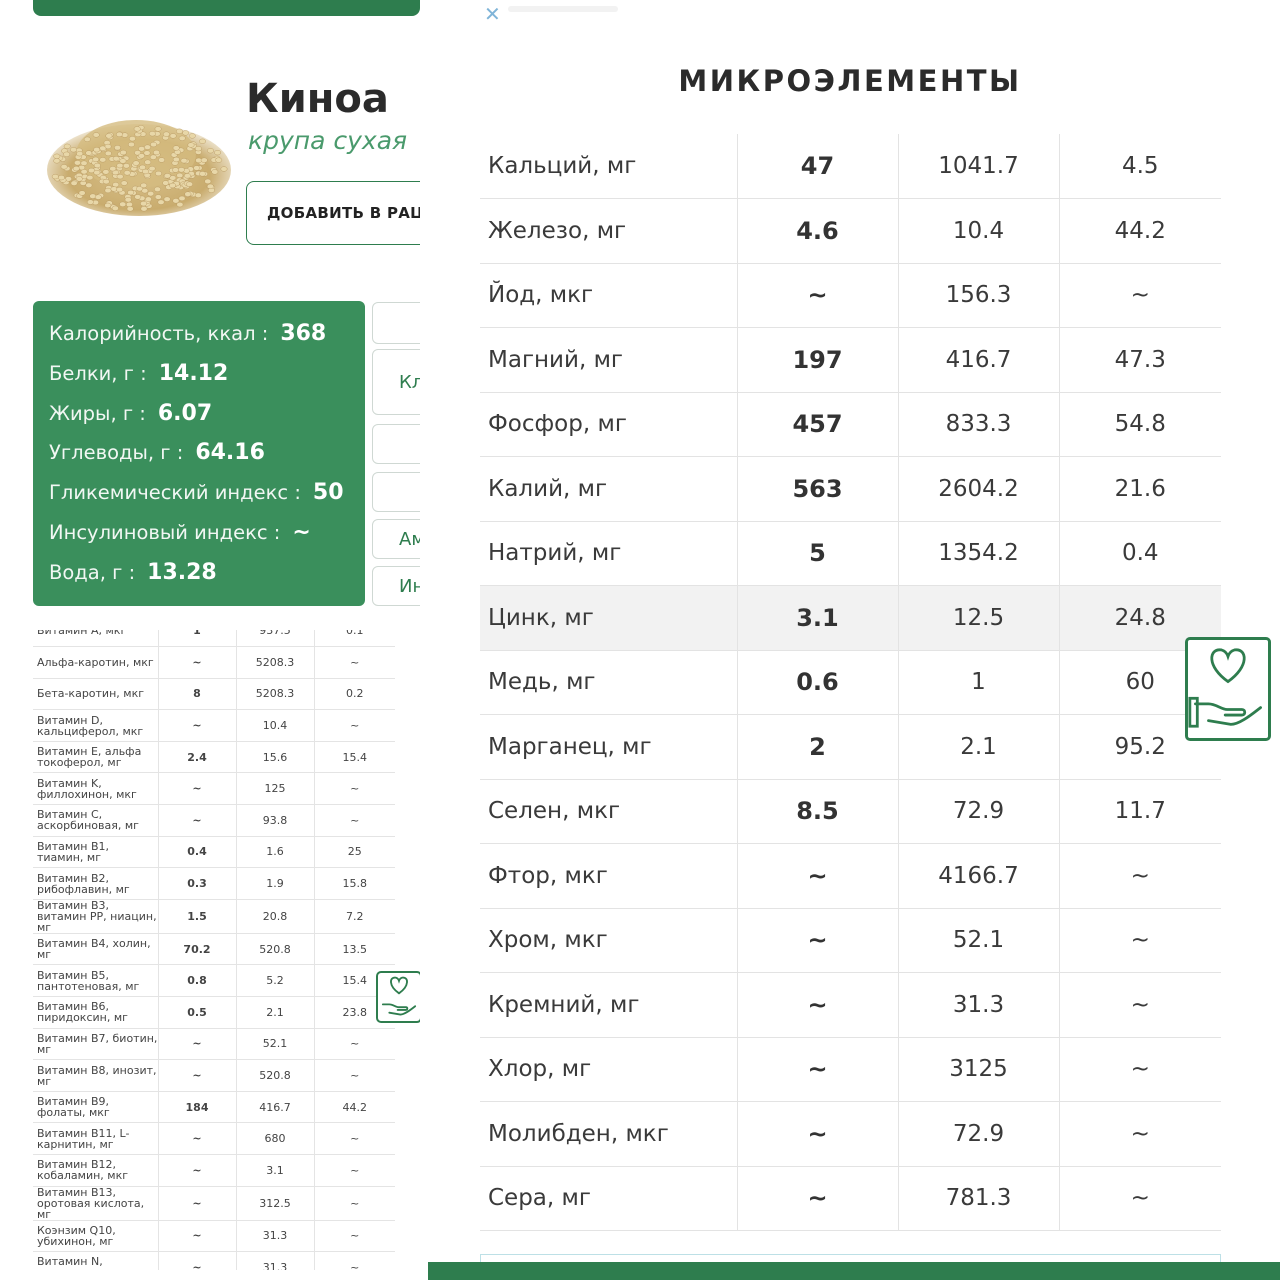 The height and width of the screenshot is (1280, 1280). I want to click on close-icon: ✕, so click(492, 14).